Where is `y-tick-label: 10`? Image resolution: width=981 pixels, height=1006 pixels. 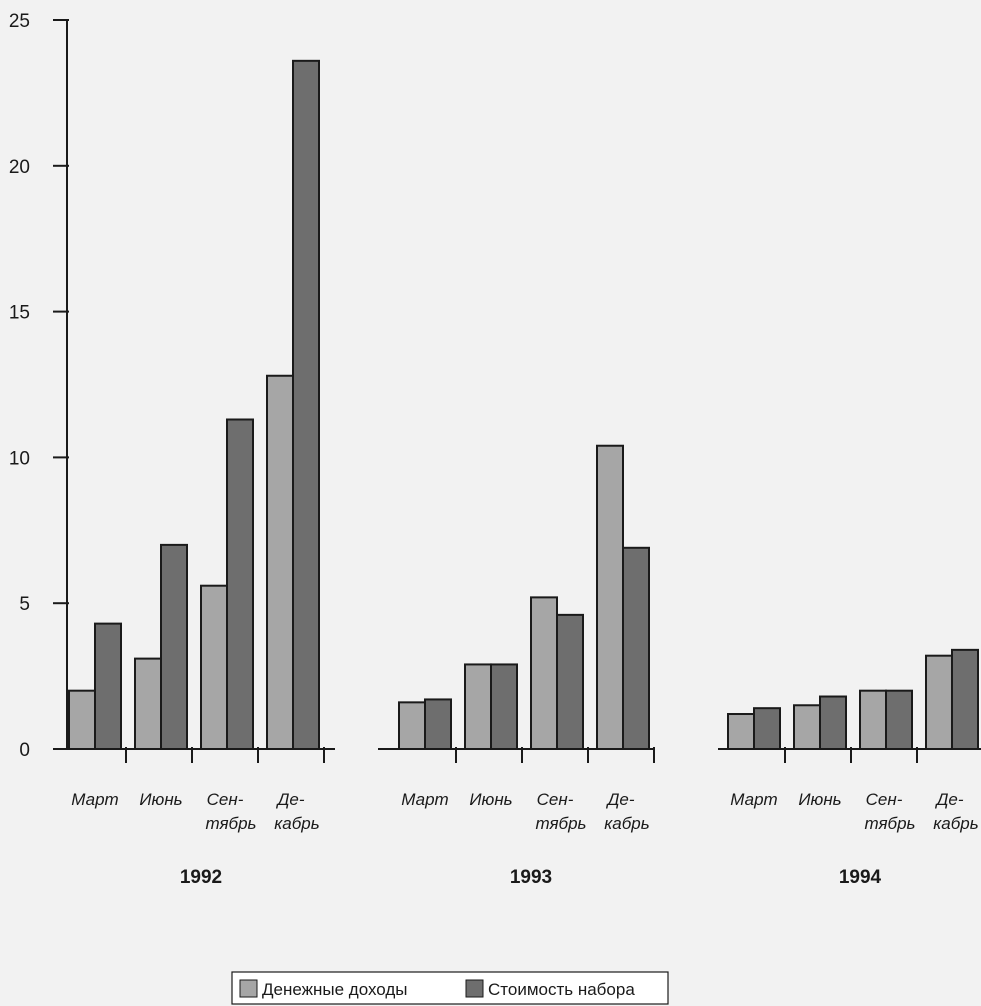 y-tick-label: 10 is located at coordinates (19, 458).